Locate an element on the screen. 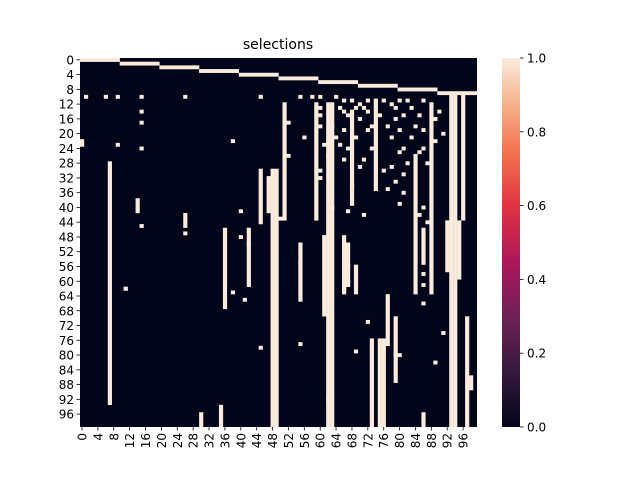 The width and height of the screenshot is (640, 480). y-tick-label: 4 is located at coordinates (70, 75).